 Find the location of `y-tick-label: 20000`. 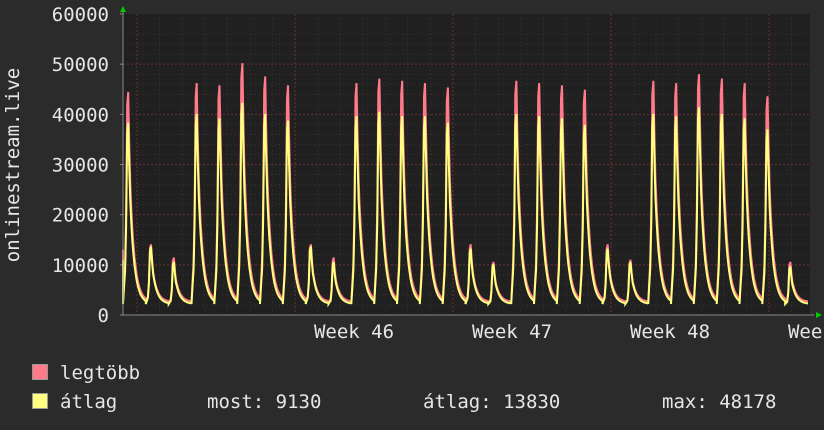

y-tick-label: 20000 is located at coordinates (80, 216).